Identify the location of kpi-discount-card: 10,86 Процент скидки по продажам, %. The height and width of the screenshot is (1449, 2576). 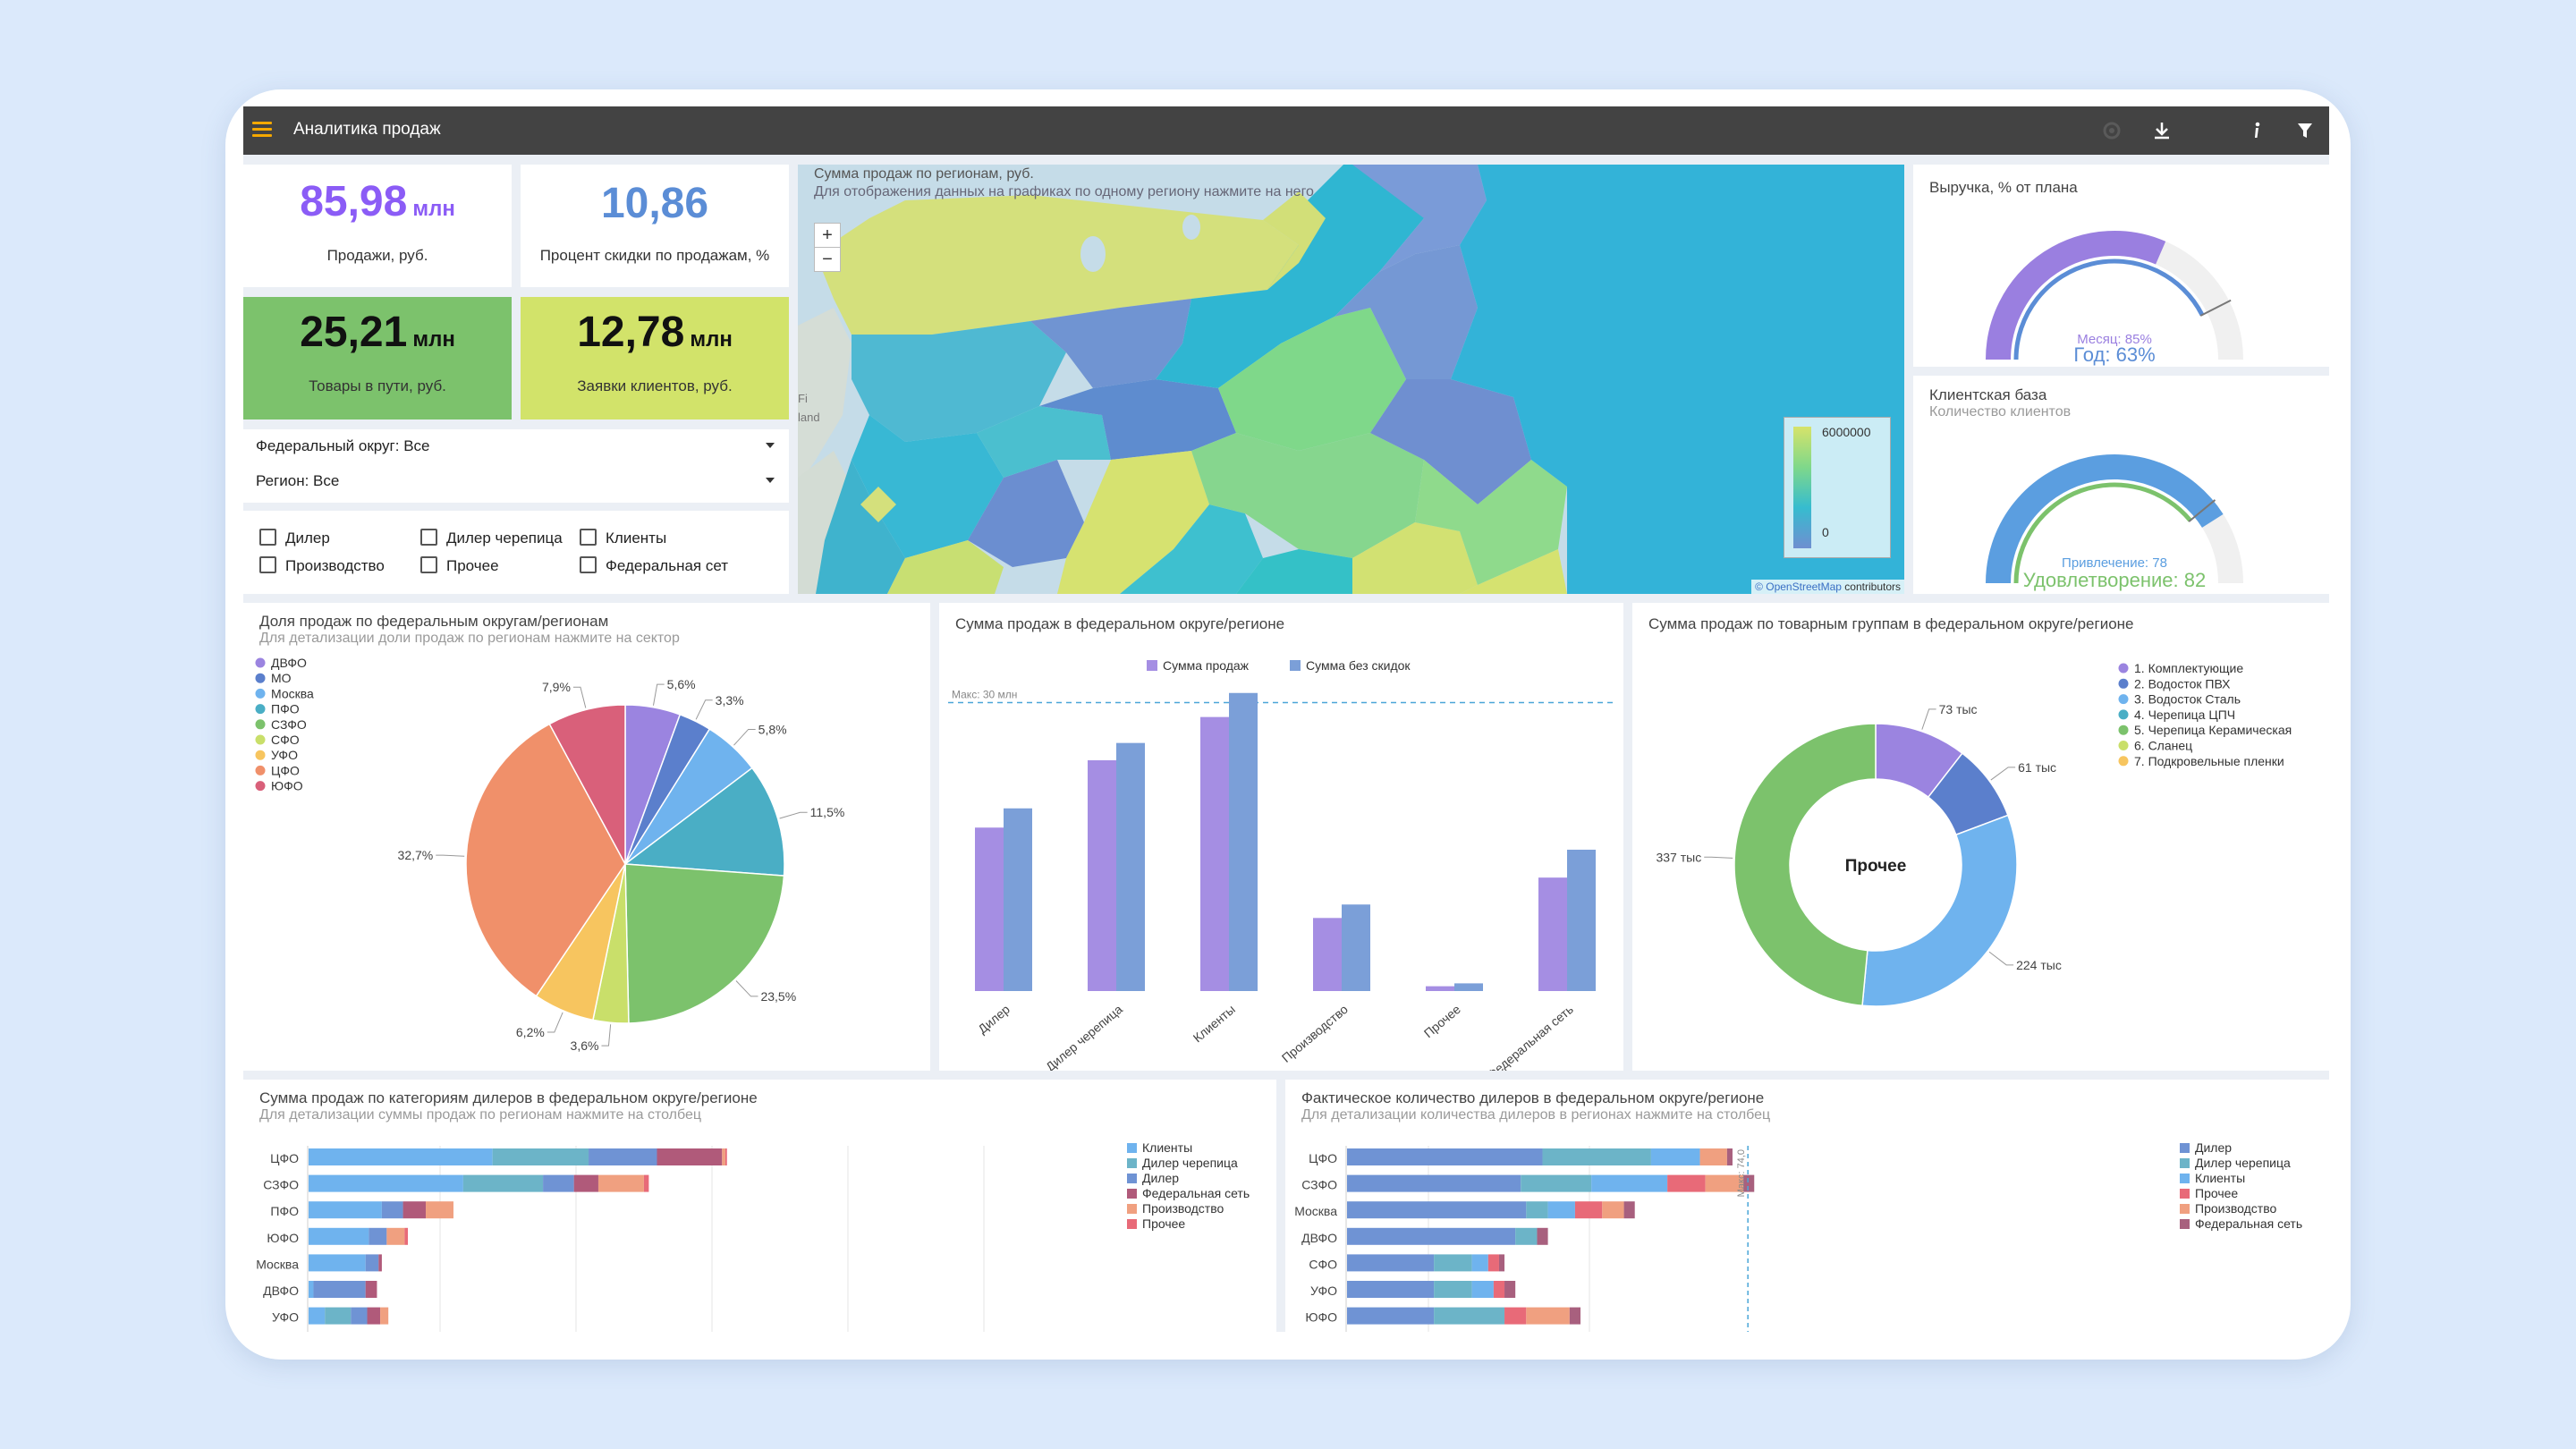
(655, 226).